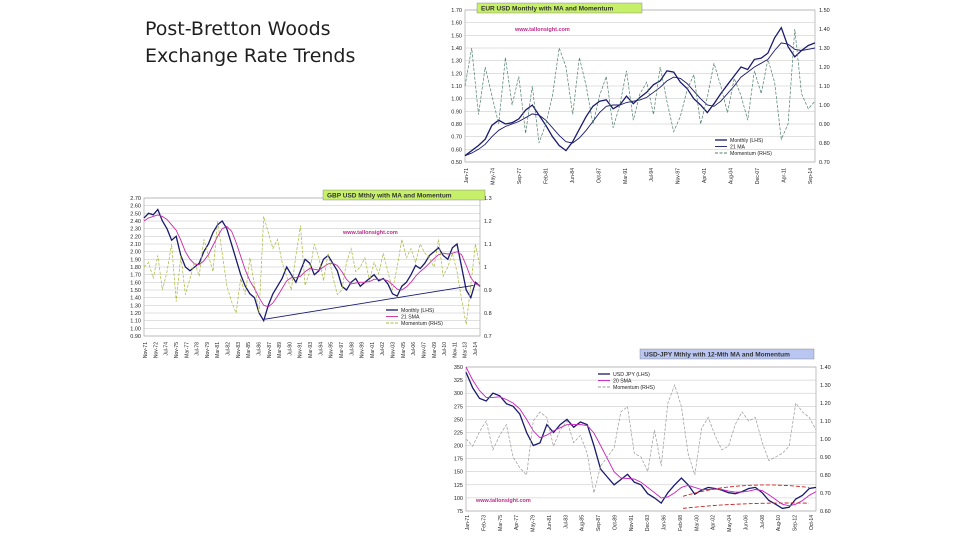  What do you see at coordinates (599, 523) in the screenshot?
I see `usdjpy-x-tick-label: Sep-87` at bounding box center [599, 523].